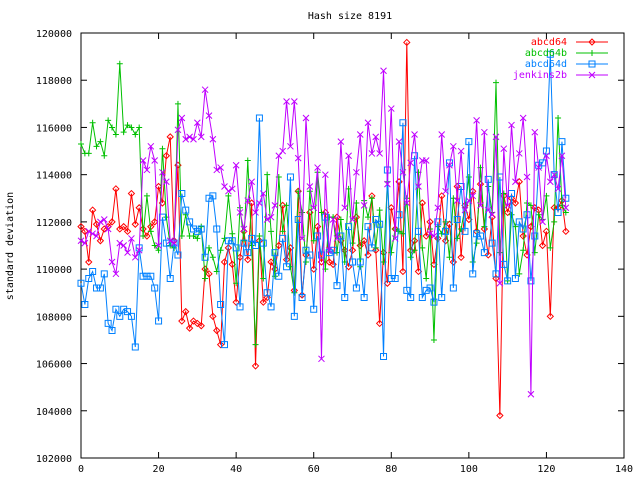  I want to click on y-tick-label: 112000, so click(54, 223).